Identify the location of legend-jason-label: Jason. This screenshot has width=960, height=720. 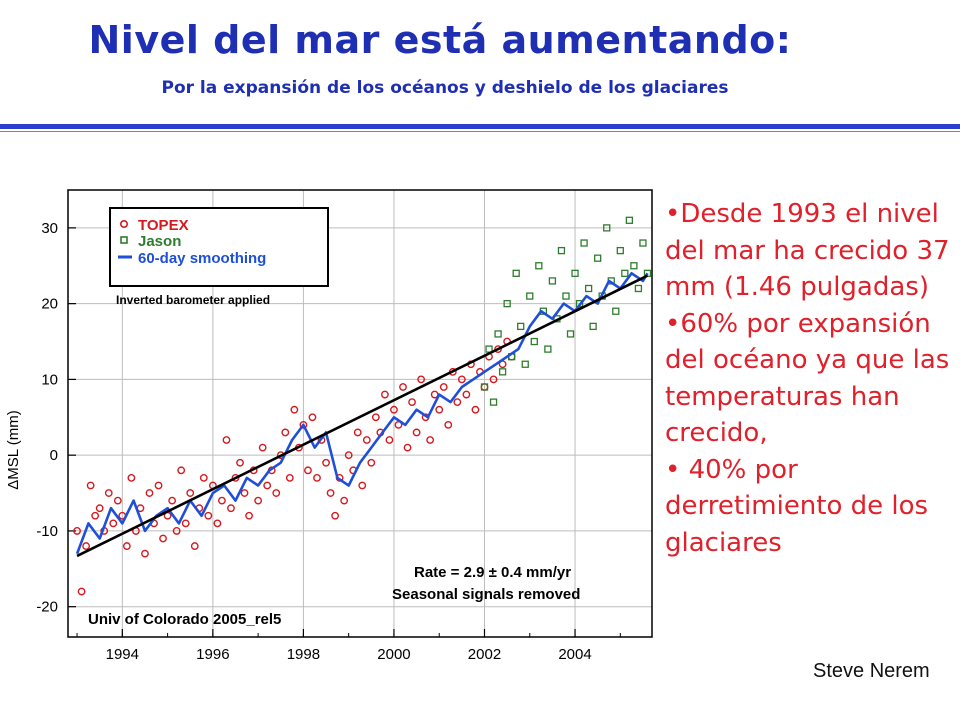
(159, 241).